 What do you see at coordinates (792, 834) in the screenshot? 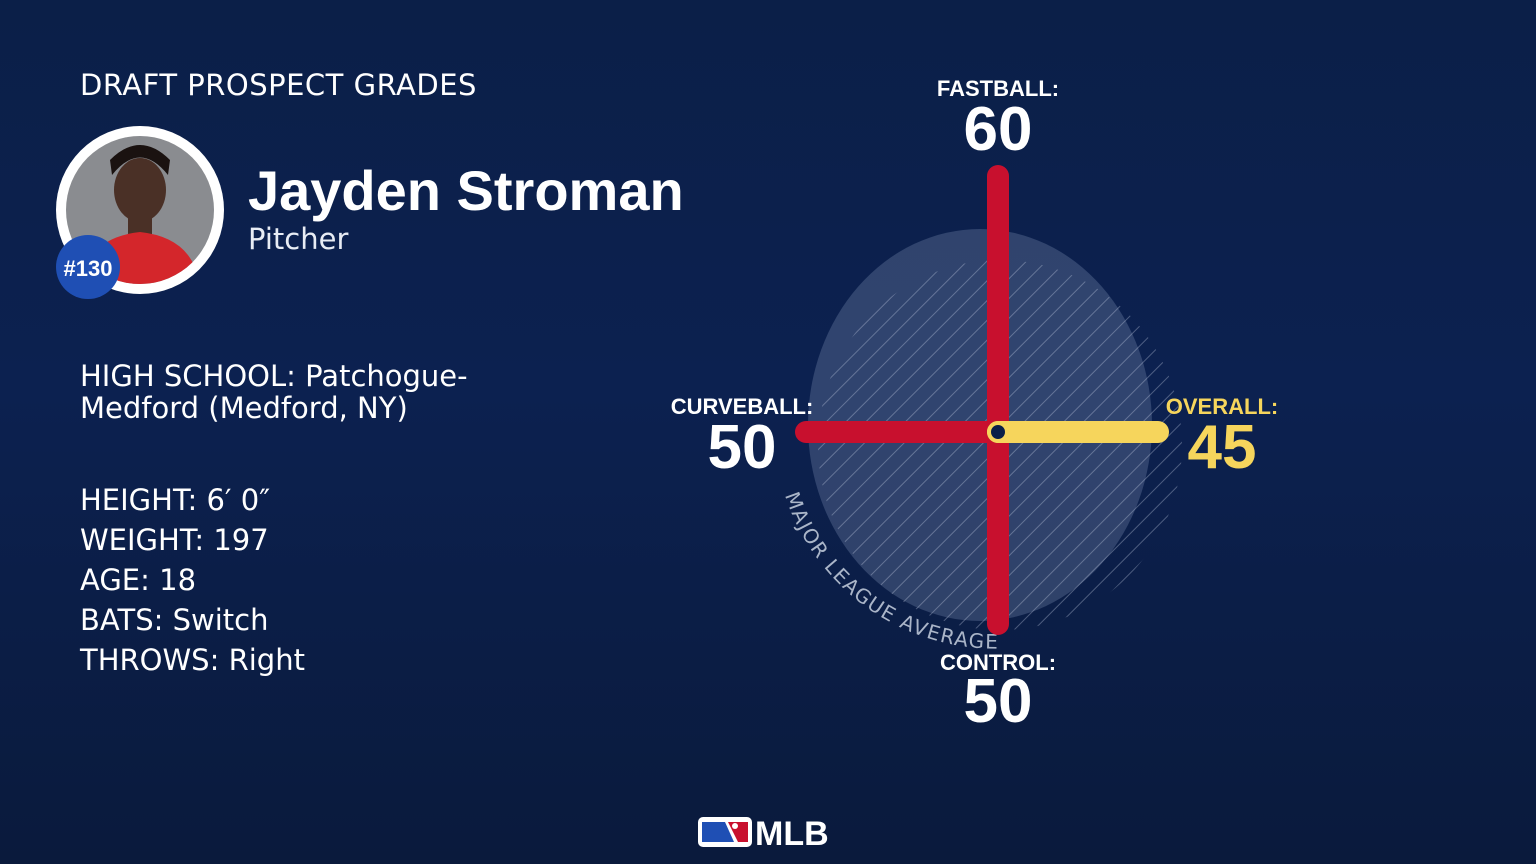
I see `logo-text: MLB` at bounding box center [792, 834].